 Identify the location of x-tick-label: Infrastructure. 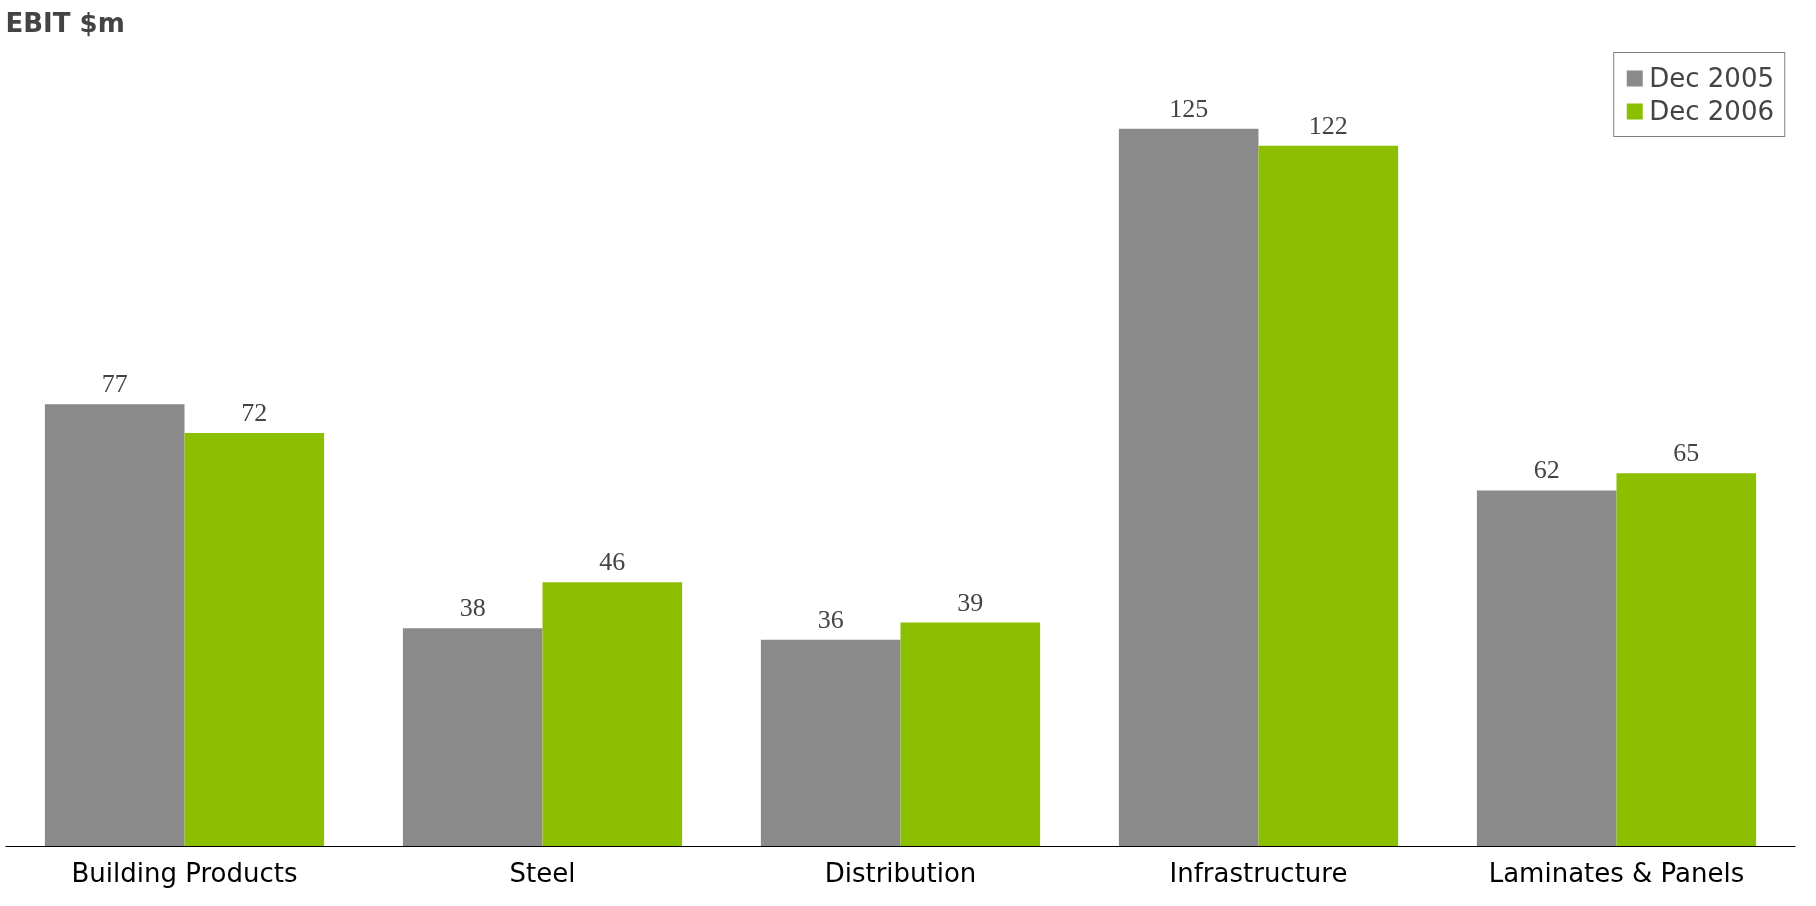
(1258, 872).